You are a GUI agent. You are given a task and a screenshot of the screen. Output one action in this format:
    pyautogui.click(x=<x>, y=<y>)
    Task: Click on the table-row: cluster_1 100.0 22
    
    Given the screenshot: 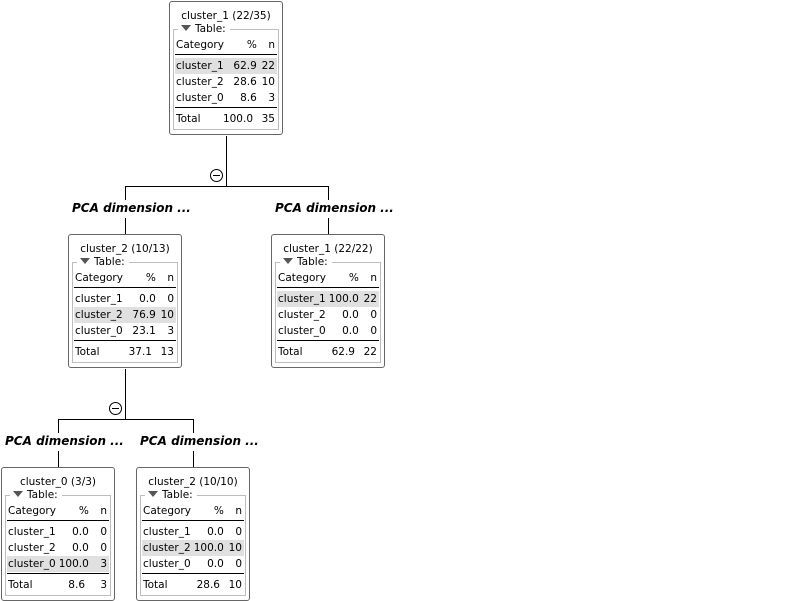 What is the action you would take?
    pyautogui.click(x=328, y=299)
    